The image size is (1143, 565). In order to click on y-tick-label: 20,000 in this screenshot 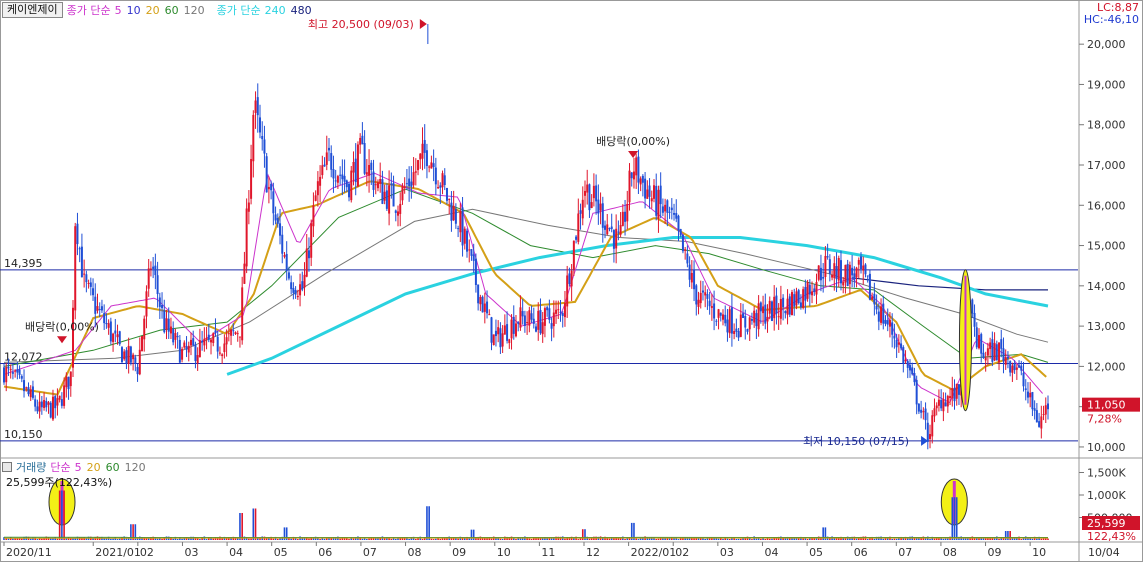, I will do `click(1106, 44)`.